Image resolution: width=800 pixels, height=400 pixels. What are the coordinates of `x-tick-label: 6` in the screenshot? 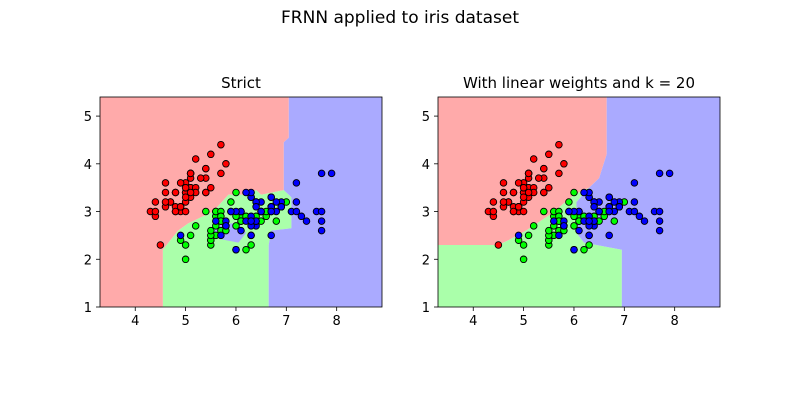 It's located at (236, 321).